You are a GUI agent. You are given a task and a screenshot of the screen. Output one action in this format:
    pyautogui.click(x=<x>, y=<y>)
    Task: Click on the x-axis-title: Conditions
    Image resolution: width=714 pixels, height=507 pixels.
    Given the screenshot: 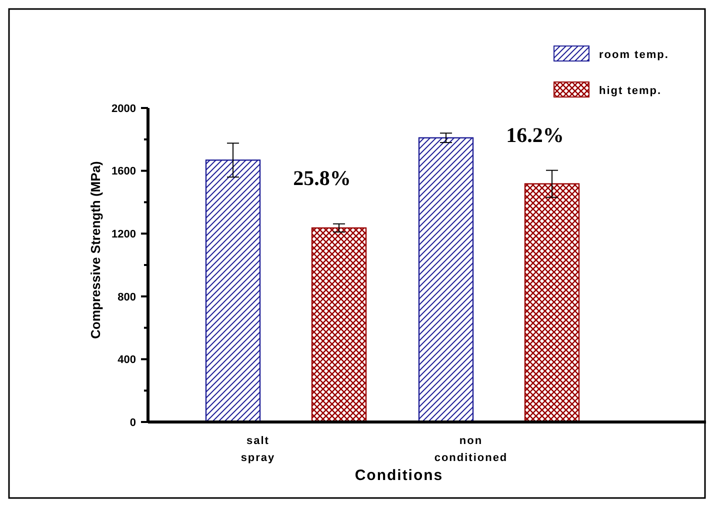 What is the action you would take?
    pyautogui.click(x=399, y=475)
    